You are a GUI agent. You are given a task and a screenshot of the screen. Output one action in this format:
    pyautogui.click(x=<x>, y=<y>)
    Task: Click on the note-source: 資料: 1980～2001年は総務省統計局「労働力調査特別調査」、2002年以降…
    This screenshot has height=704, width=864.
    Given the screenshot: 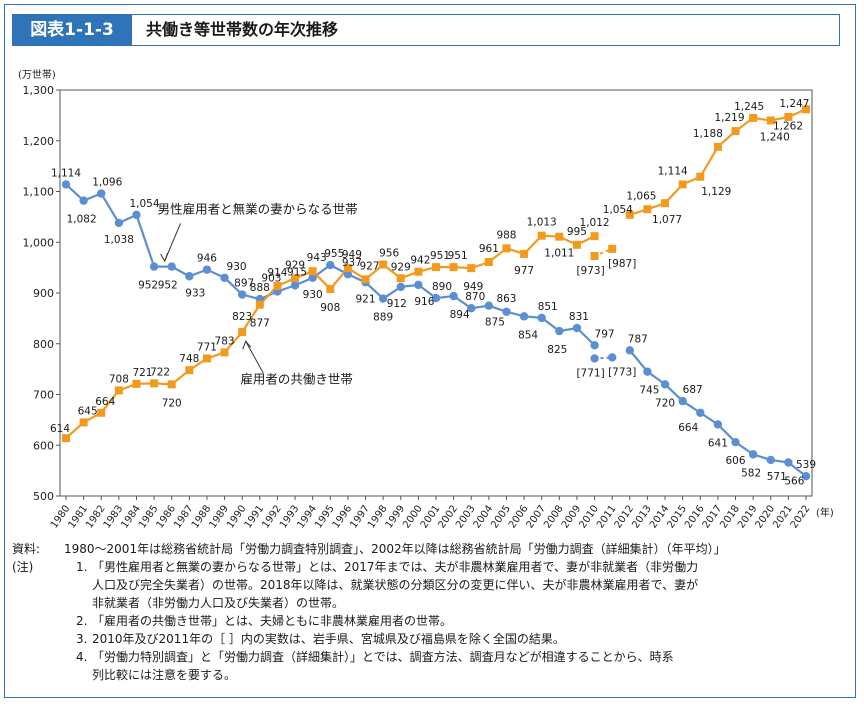 What is the action you would take?
    pyautogui.click(x=432, y=549)
    